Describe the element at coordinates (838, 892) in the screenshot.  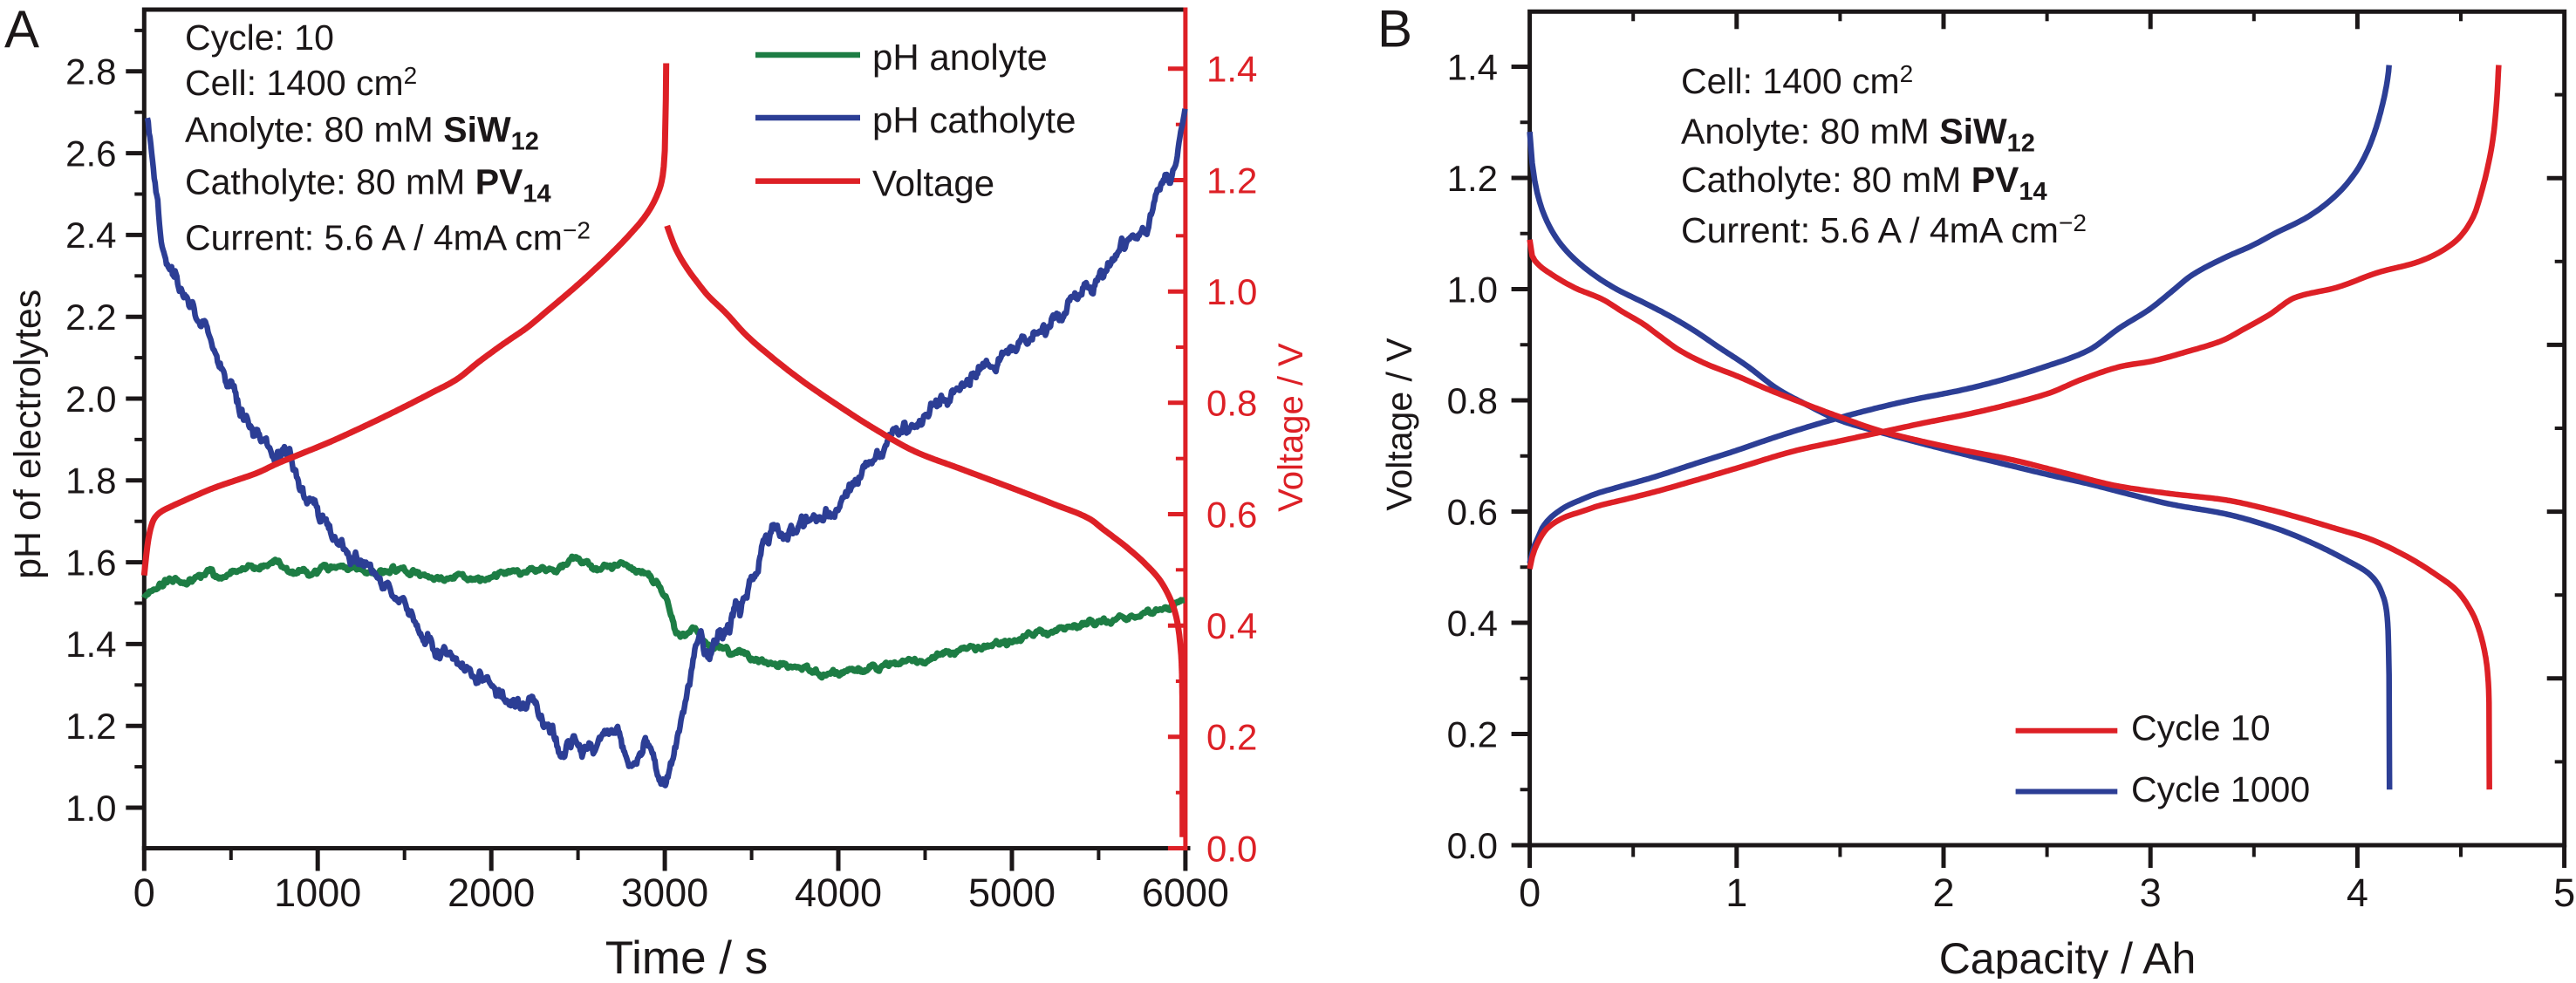
I see `svg-text: 4000` at that location.